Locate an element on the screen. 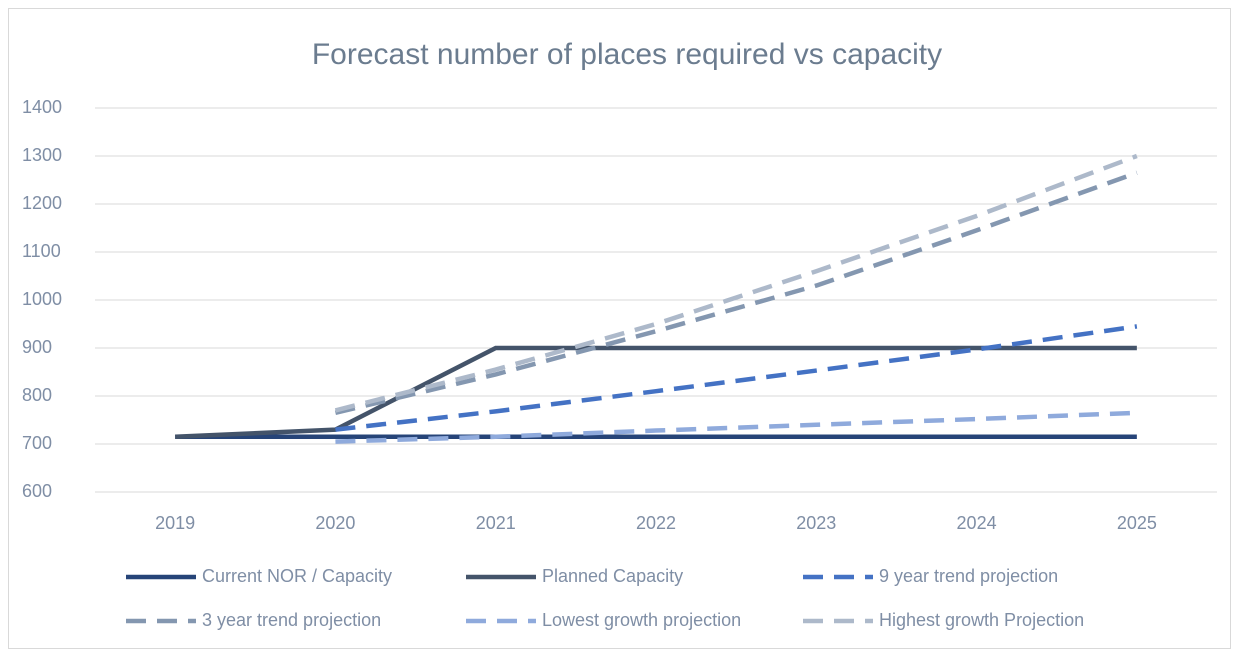 This screenshot has height=653, width=1240. x-tick-label: 2022 is located at coordinates (656, 523).